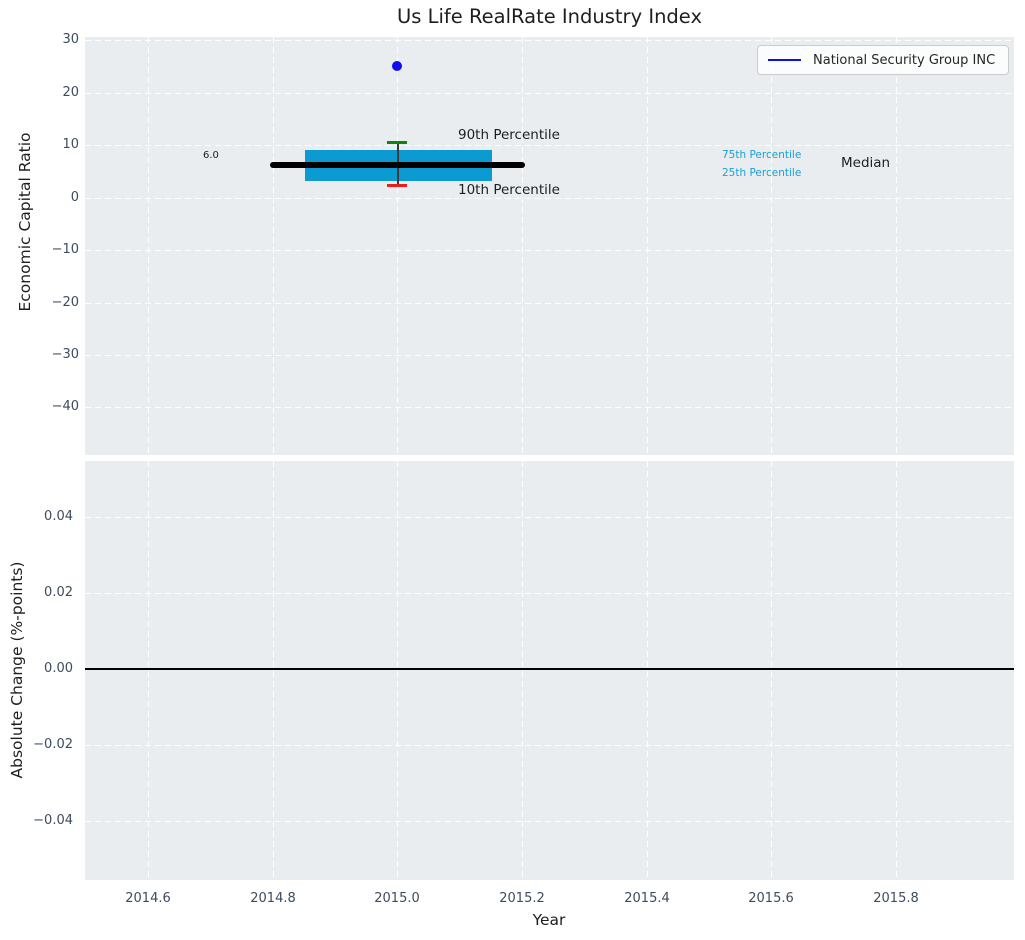 Image resolution: width=1025 pixels, height=940 pixels. What do you see at coordinates (65, 302) in the screenshot?
I see `ytick-label: −20` at bounding box center [65, 302].